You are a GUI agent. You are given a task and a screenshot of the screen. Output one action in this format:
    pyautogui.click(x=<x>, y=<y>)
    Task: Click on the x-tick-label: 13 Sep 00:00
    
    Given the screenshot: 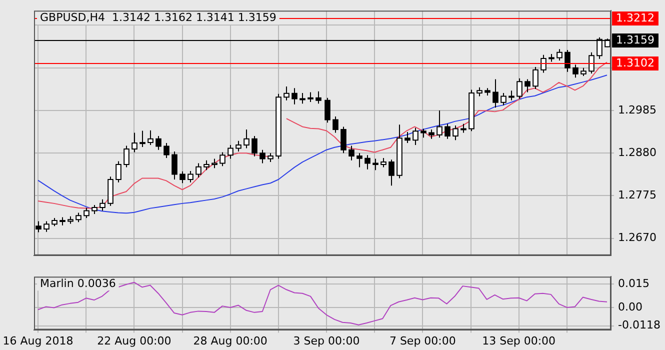 What is the action you would take?
    pyautogui.click(x=519, y=341)
    